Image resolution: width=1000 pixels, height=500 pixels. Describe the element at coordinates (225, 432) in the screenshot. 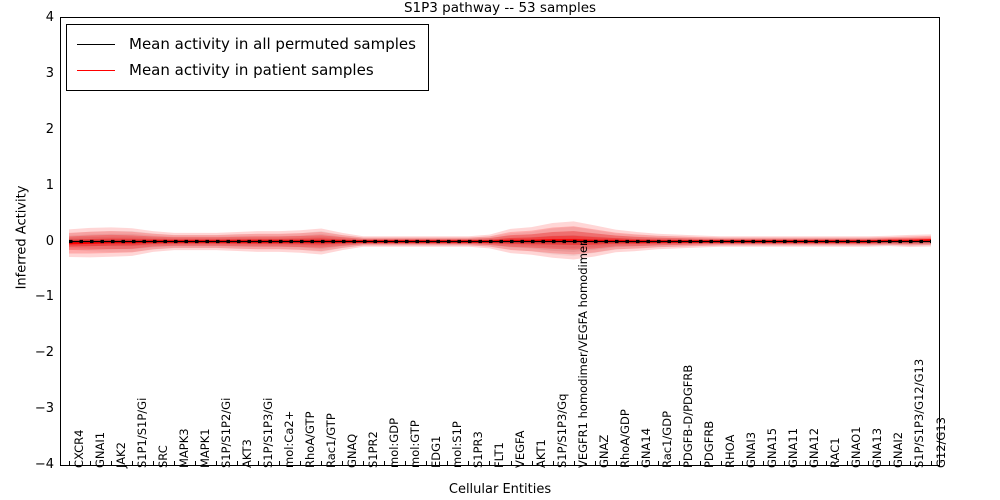

I see `x-tick-label: S1P/S1P2/Gi` at that location.